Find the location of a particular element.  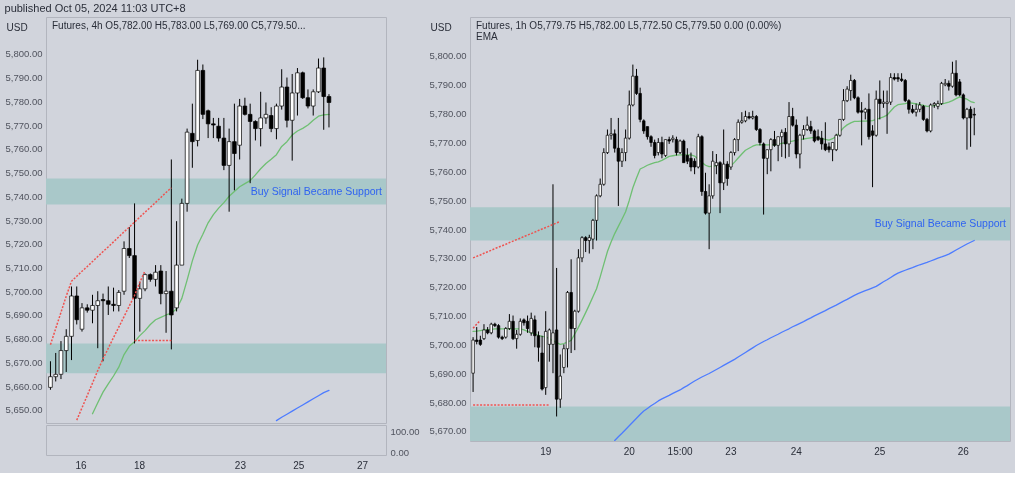

annotation: EMA is located at coordinates (487, 36).